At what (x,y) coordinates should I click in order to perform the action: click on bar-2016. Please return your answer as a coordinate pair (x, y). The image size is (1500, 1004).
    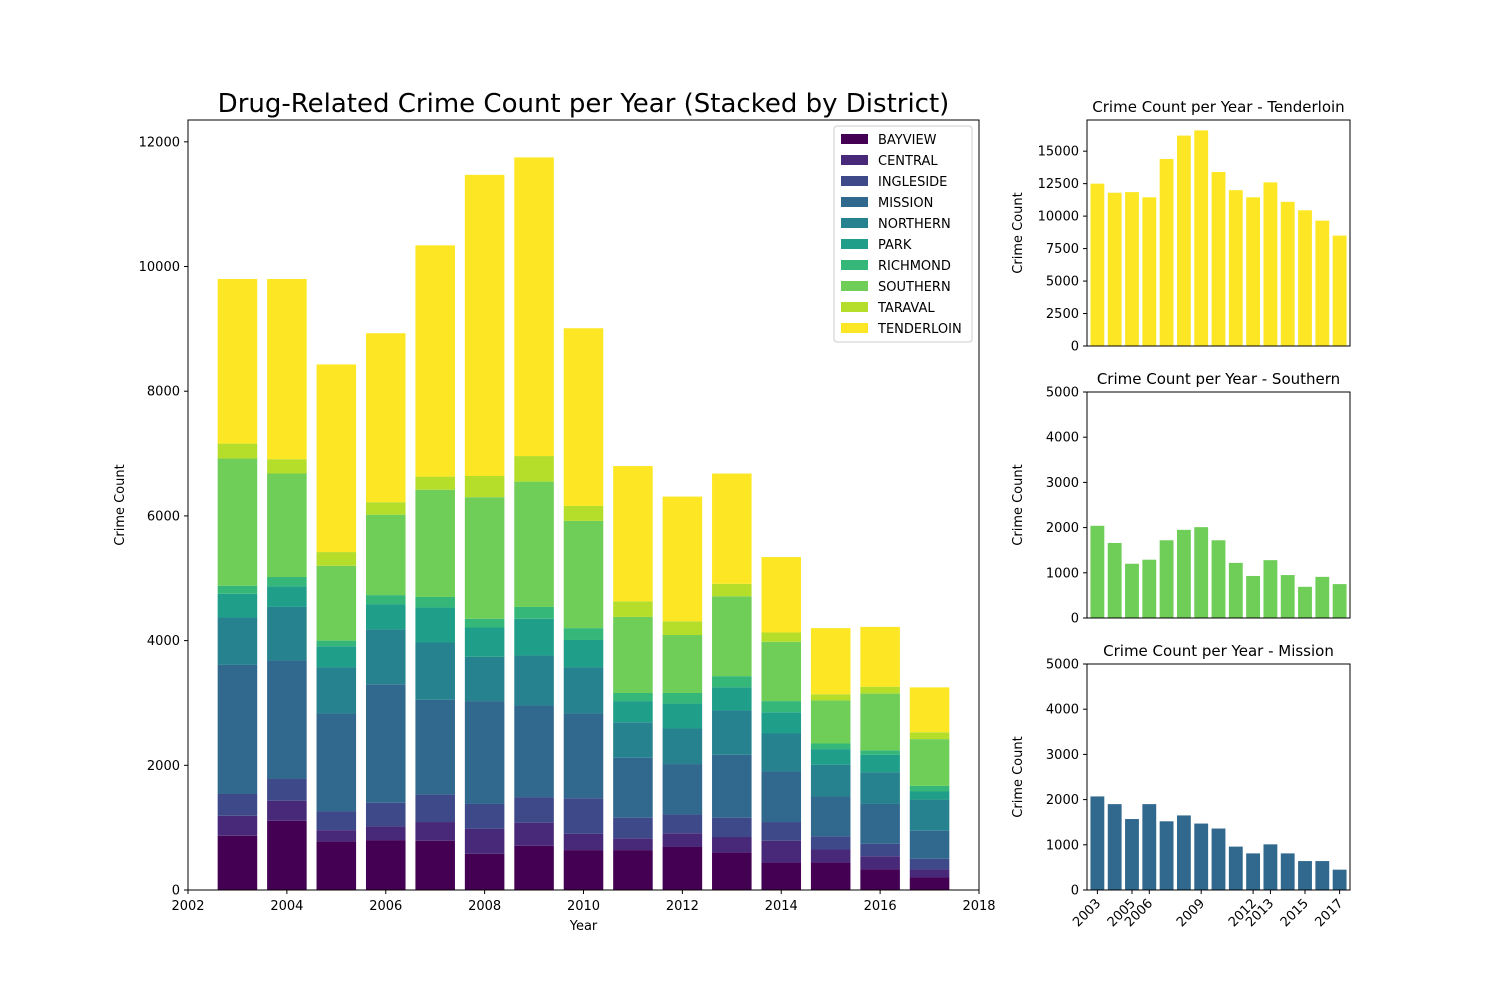
    Looking at the image, I should click on (1322, 875).